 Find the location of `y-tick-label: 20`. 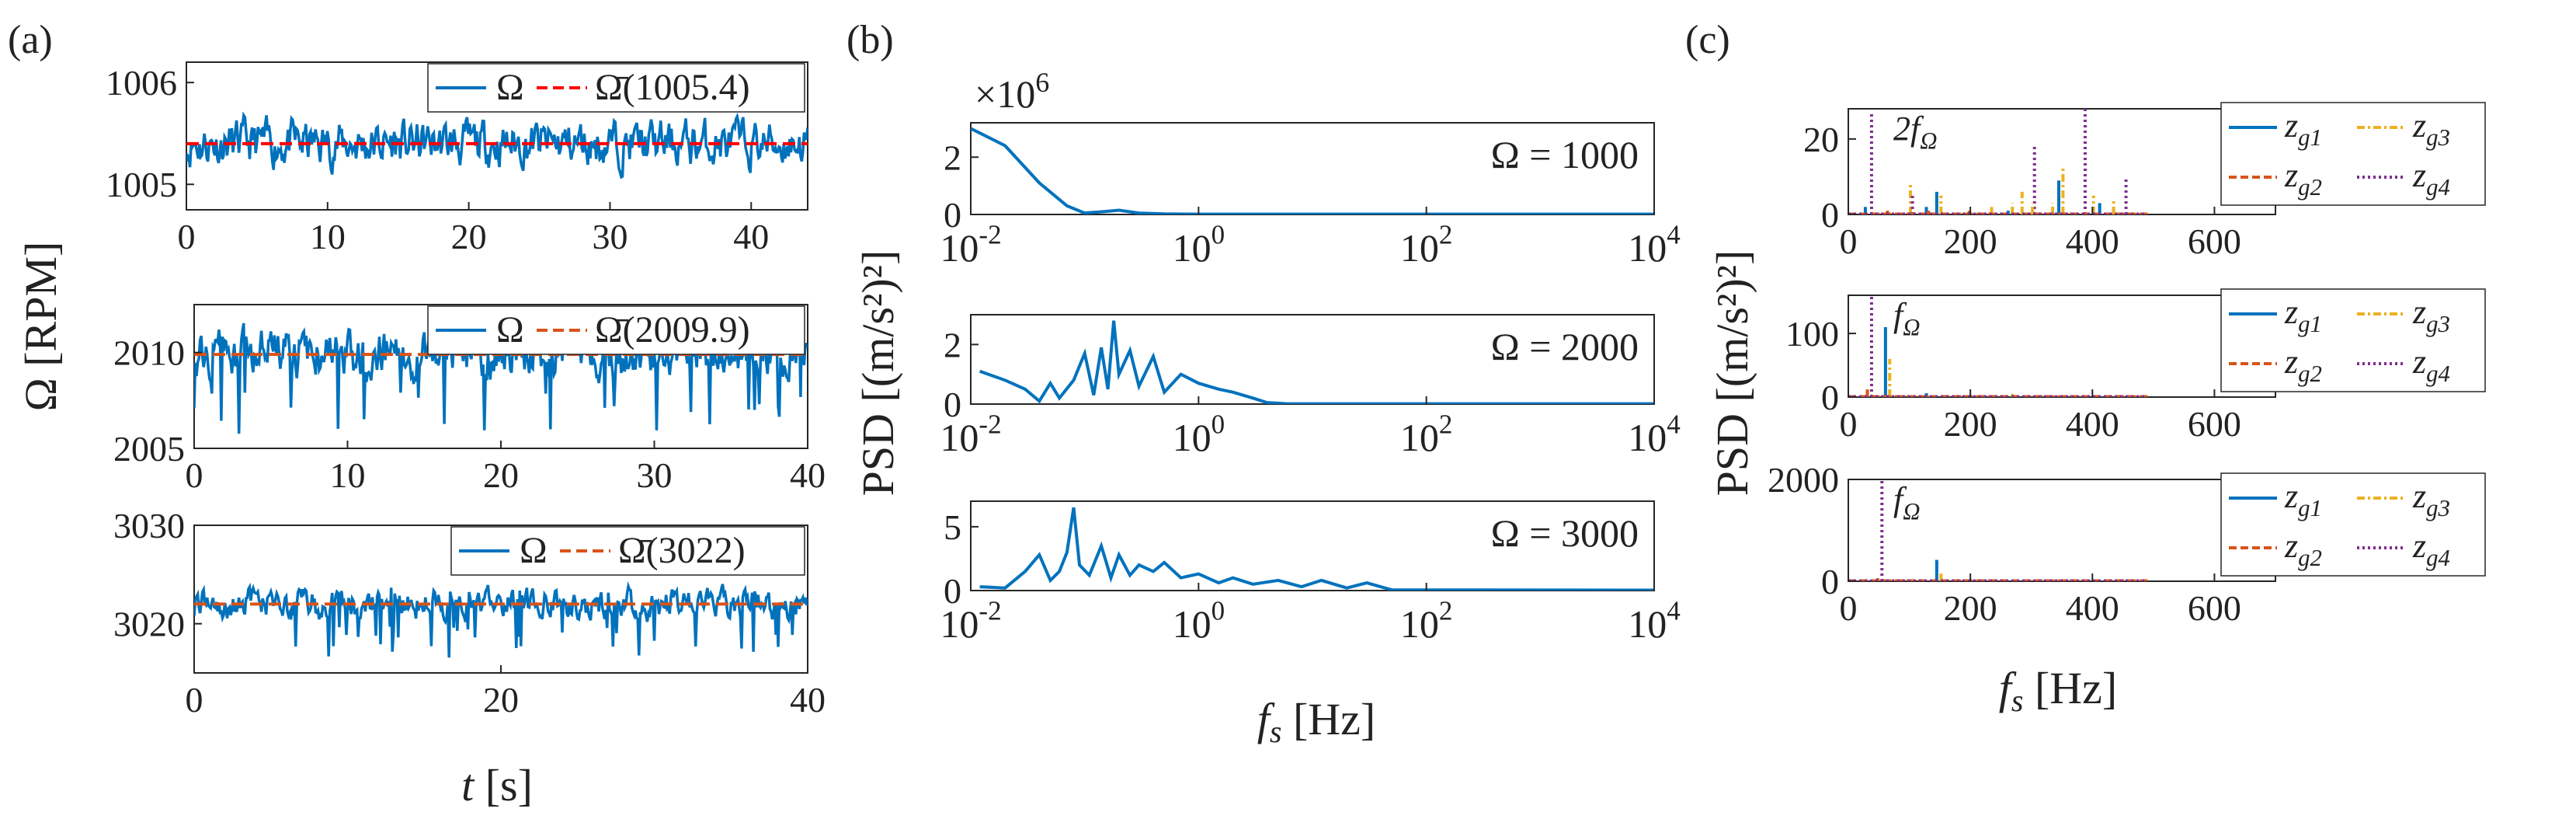

y-tick-label: 20 is located at coordinates (1821, 139).